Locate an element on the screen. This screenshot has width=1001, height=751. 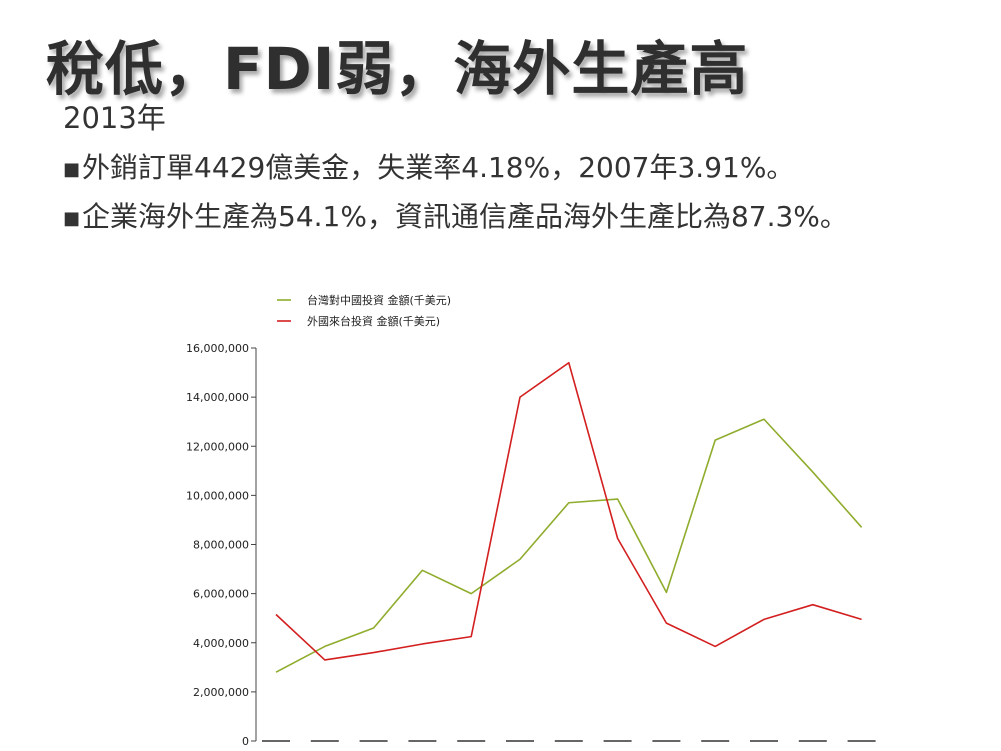
y-tick-label: 0 is located at coordinates (245, 741).